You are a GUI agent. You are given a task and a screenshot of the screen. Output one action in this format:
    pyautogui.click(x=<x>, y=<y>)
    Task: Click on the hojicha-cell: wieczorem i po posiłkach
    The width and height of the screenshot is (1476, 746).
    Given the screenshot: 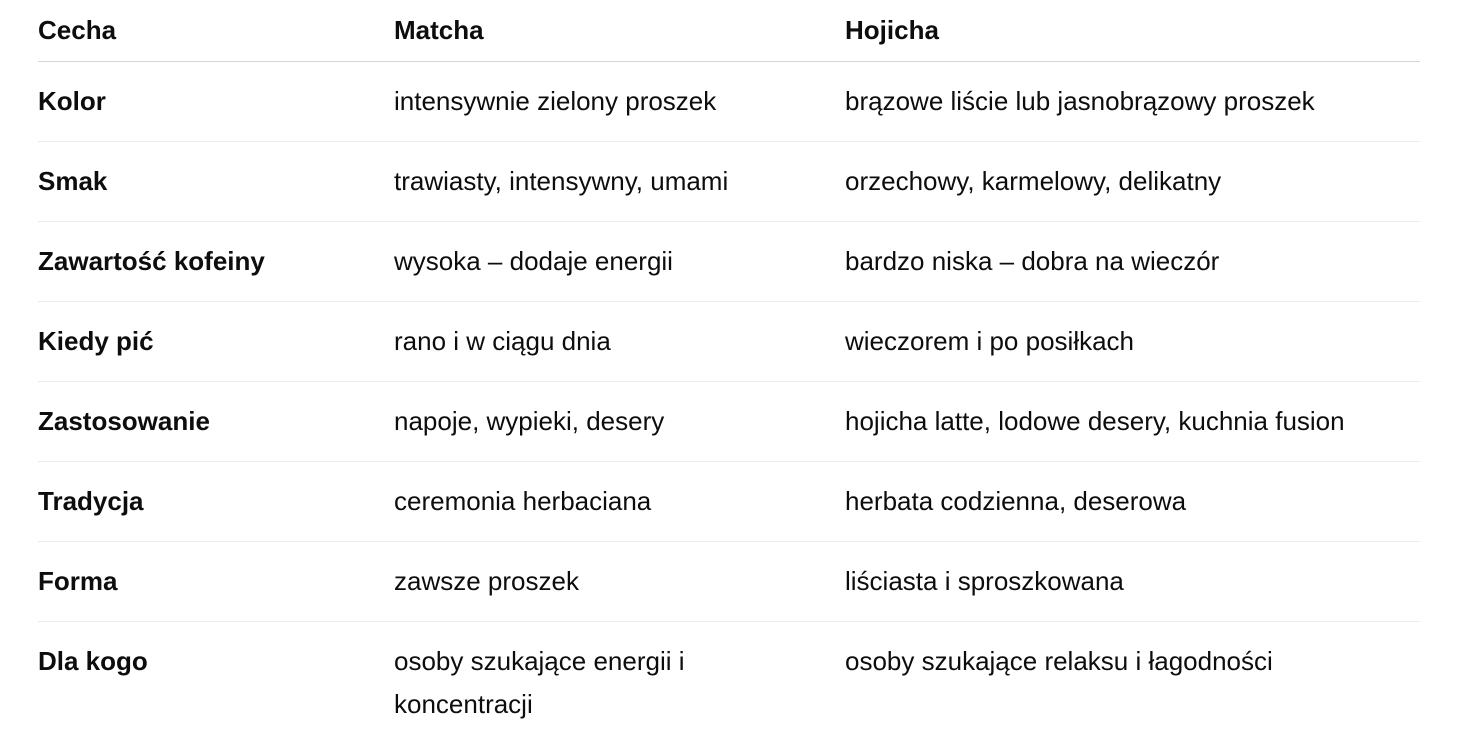 What is the action you would take?
    pyautogui.click(x=990, y=341)
    